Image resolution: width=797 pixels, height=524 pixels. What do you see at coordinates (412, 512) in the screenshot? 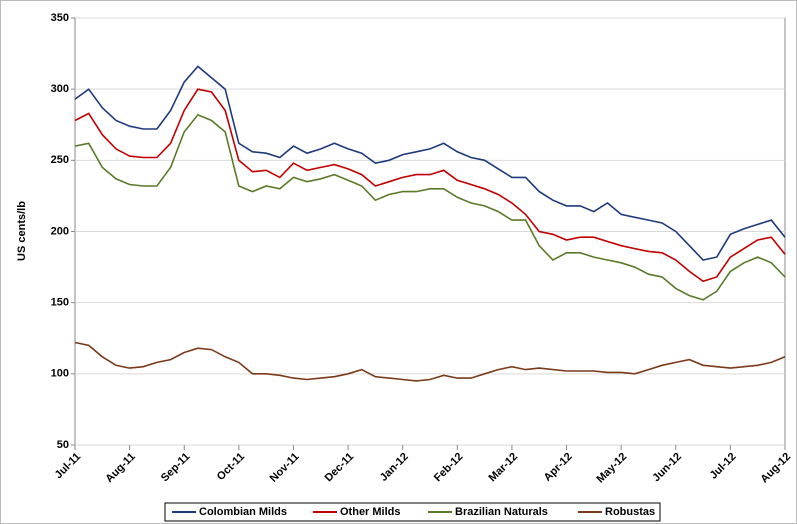
I see `legend-box` at bounding box center [412, 512].